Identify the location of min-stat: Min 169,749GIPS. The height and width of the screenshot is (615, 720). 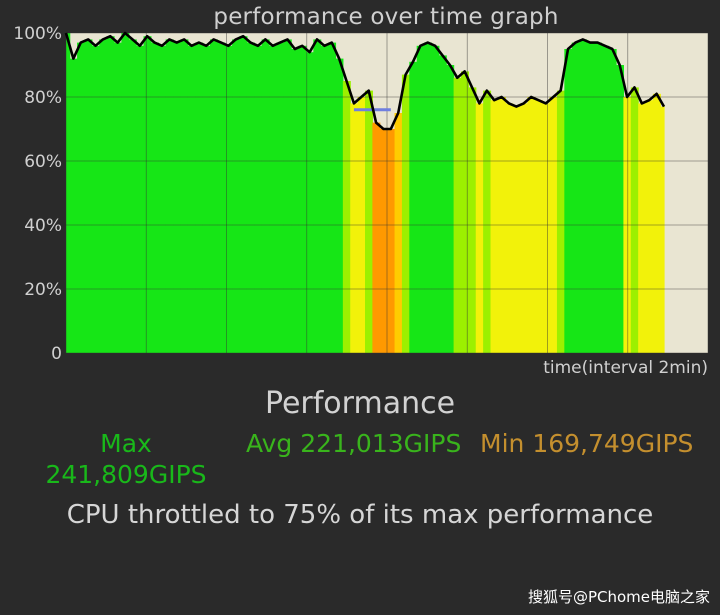
(586, 443).